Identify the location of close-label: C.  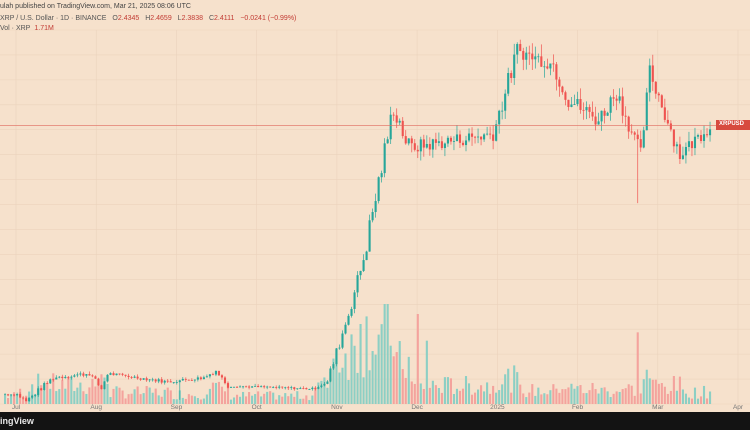
(211, 18).